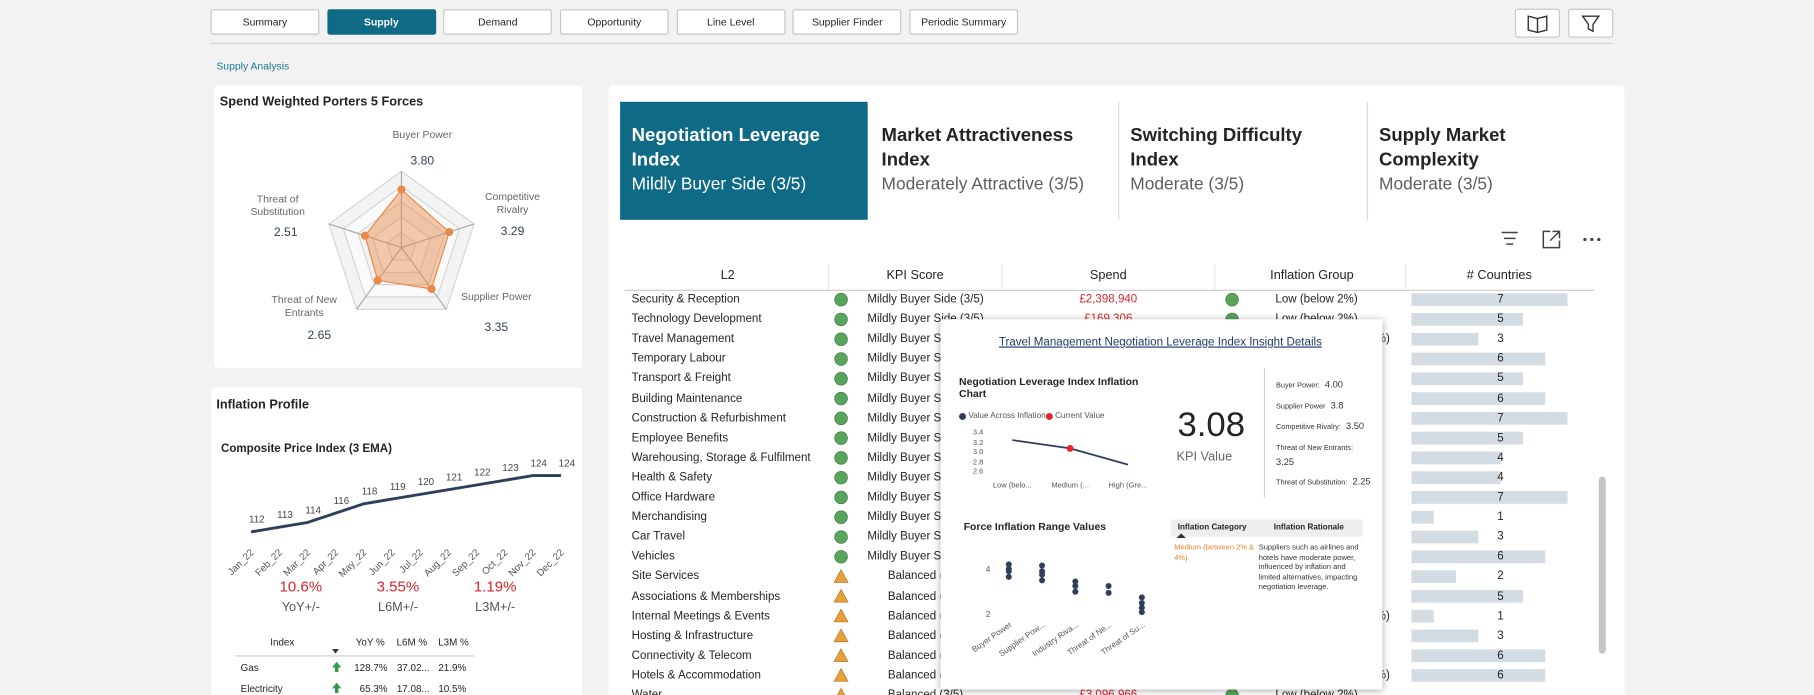 The height and width of the screenshot is (695, 1814). What do you see at coordinates (265, 22) in the screenshot?
I see `nav-tab: Summary` at bounding box center [265, 22].